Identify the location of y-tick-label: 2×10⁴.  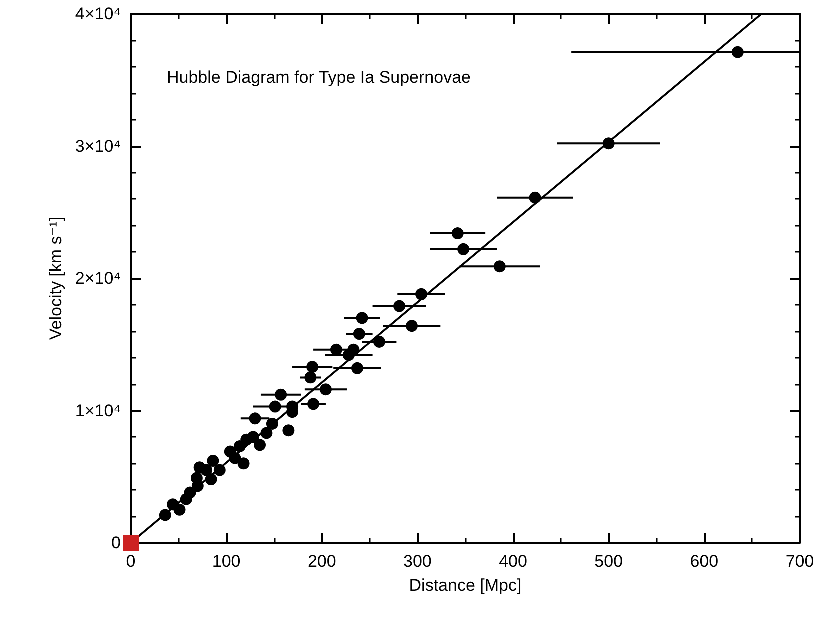
(98, 278).